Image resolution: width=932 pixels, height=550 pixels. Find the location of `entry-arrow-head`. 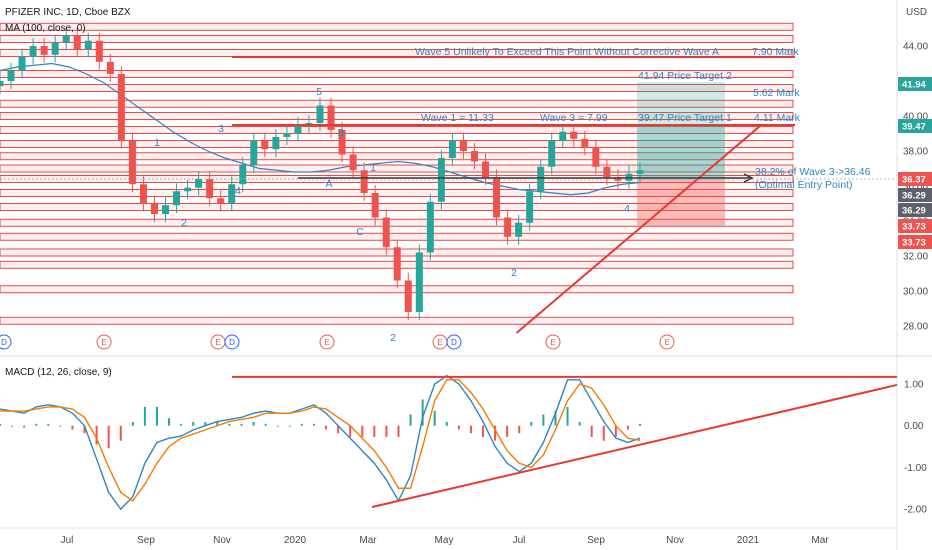

entry-arrow-head is located at coordinates (748, 178).